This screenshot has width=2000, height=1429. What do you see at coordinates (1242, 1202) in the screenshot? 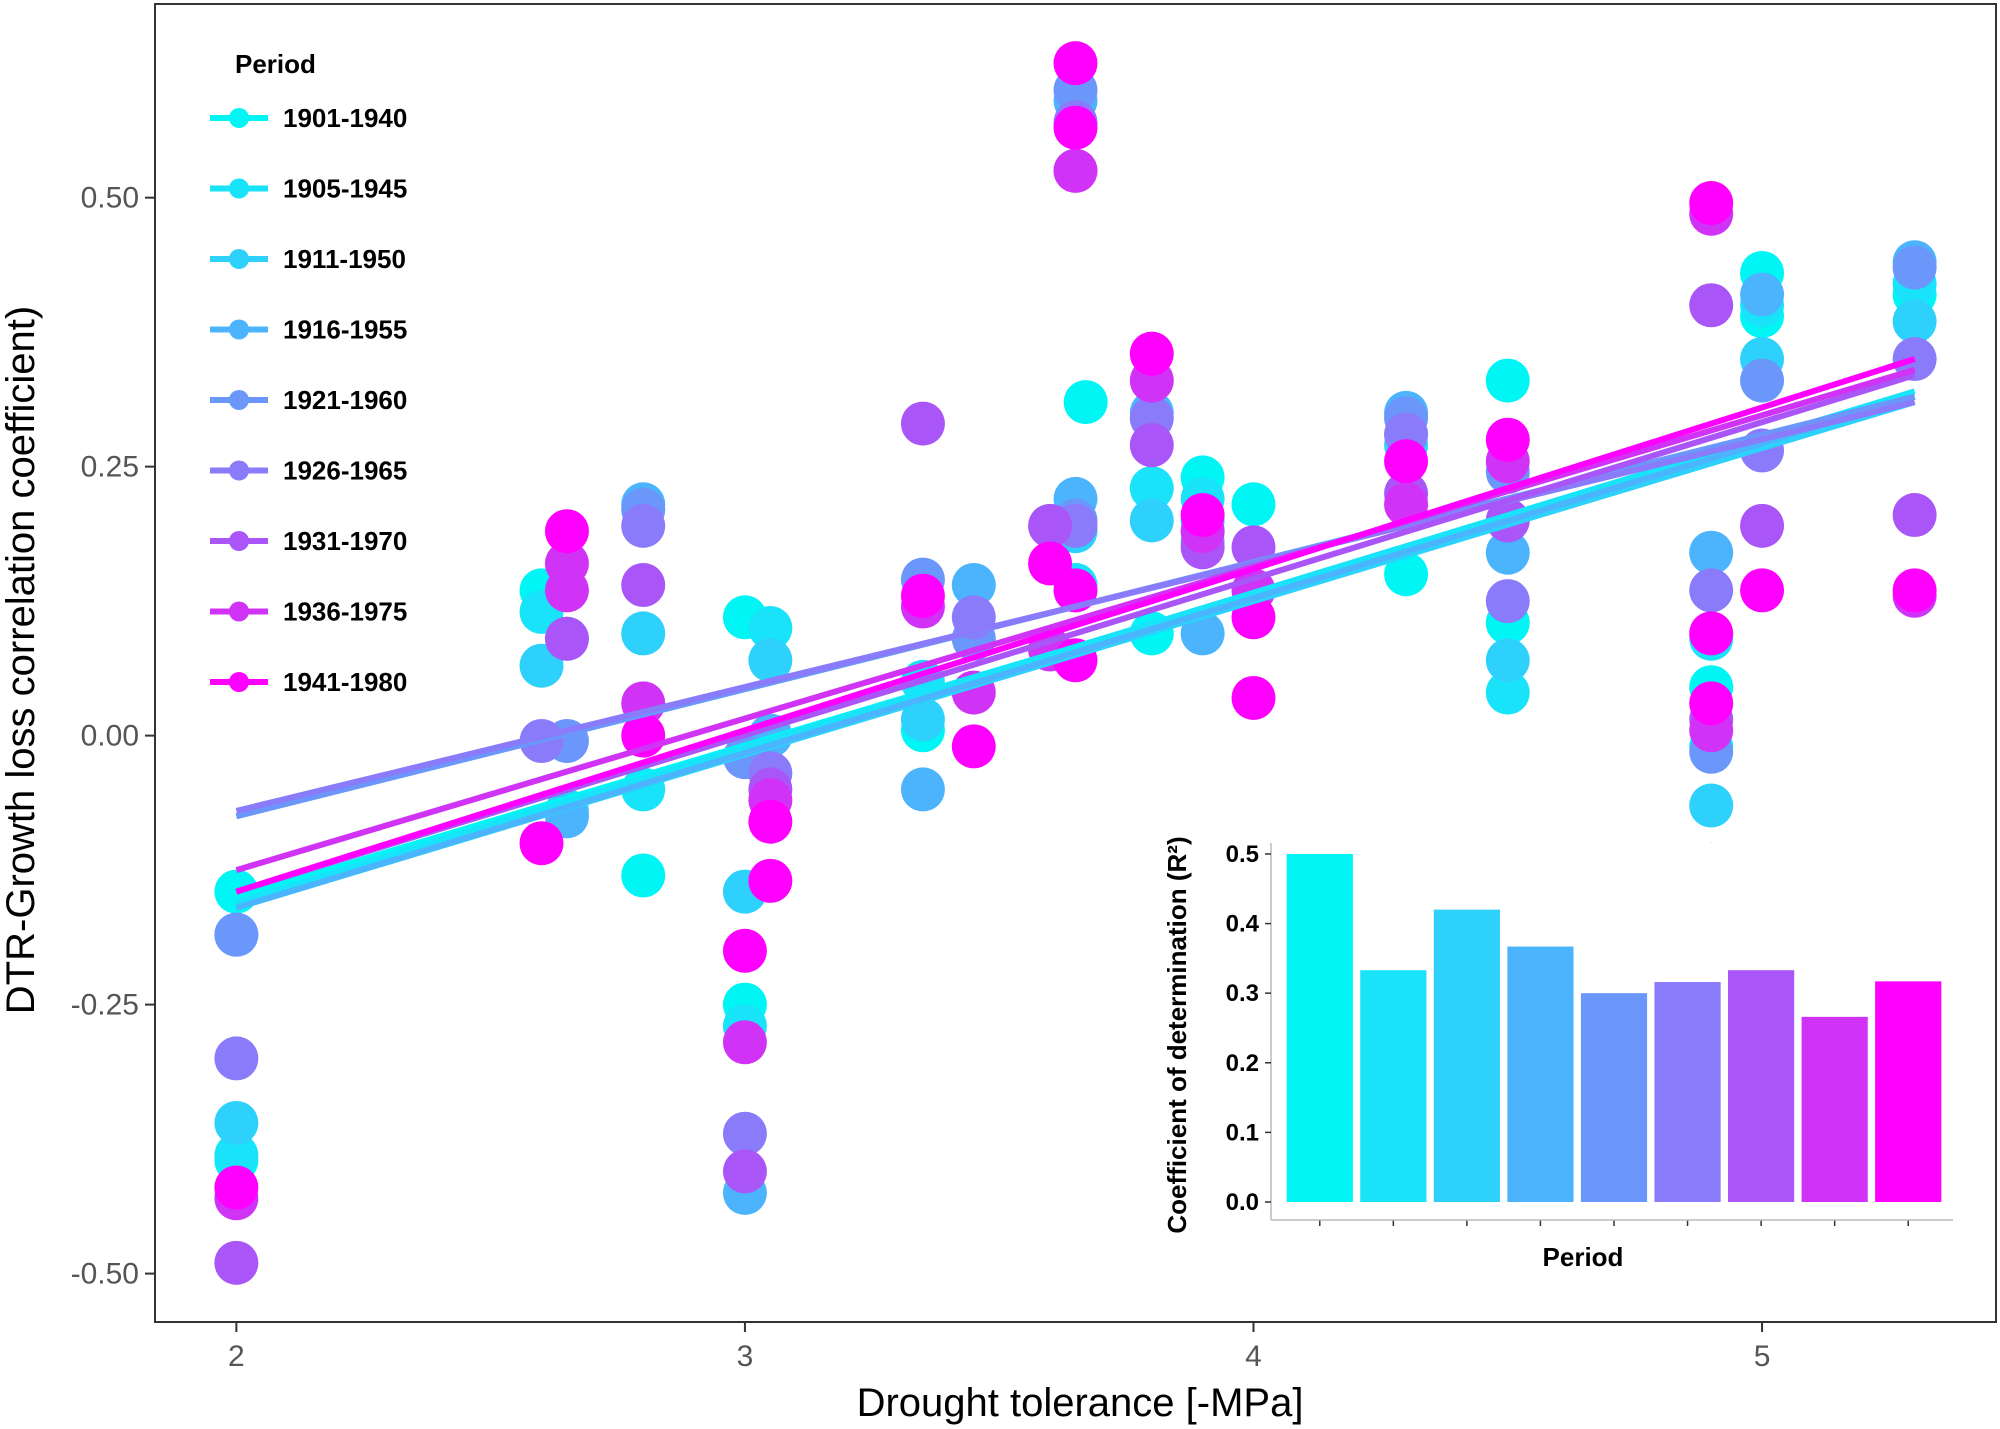
I see `inset-y-tick-label: 0.0` at bounding box center [1242, 1202].